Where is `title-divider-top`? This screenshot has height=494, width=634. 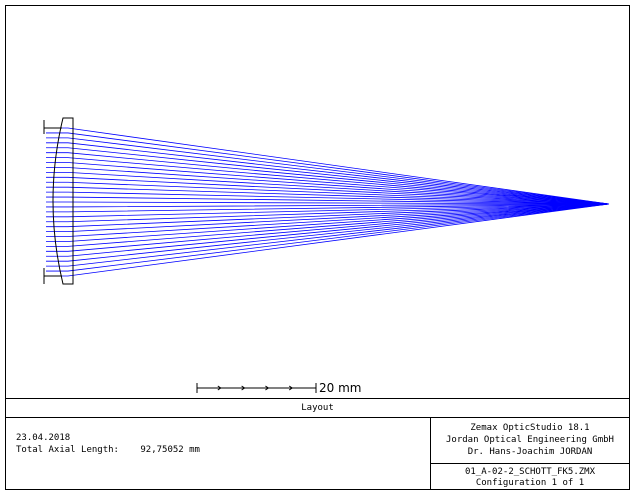
title-divider-top is located at coordinates (317, 398).